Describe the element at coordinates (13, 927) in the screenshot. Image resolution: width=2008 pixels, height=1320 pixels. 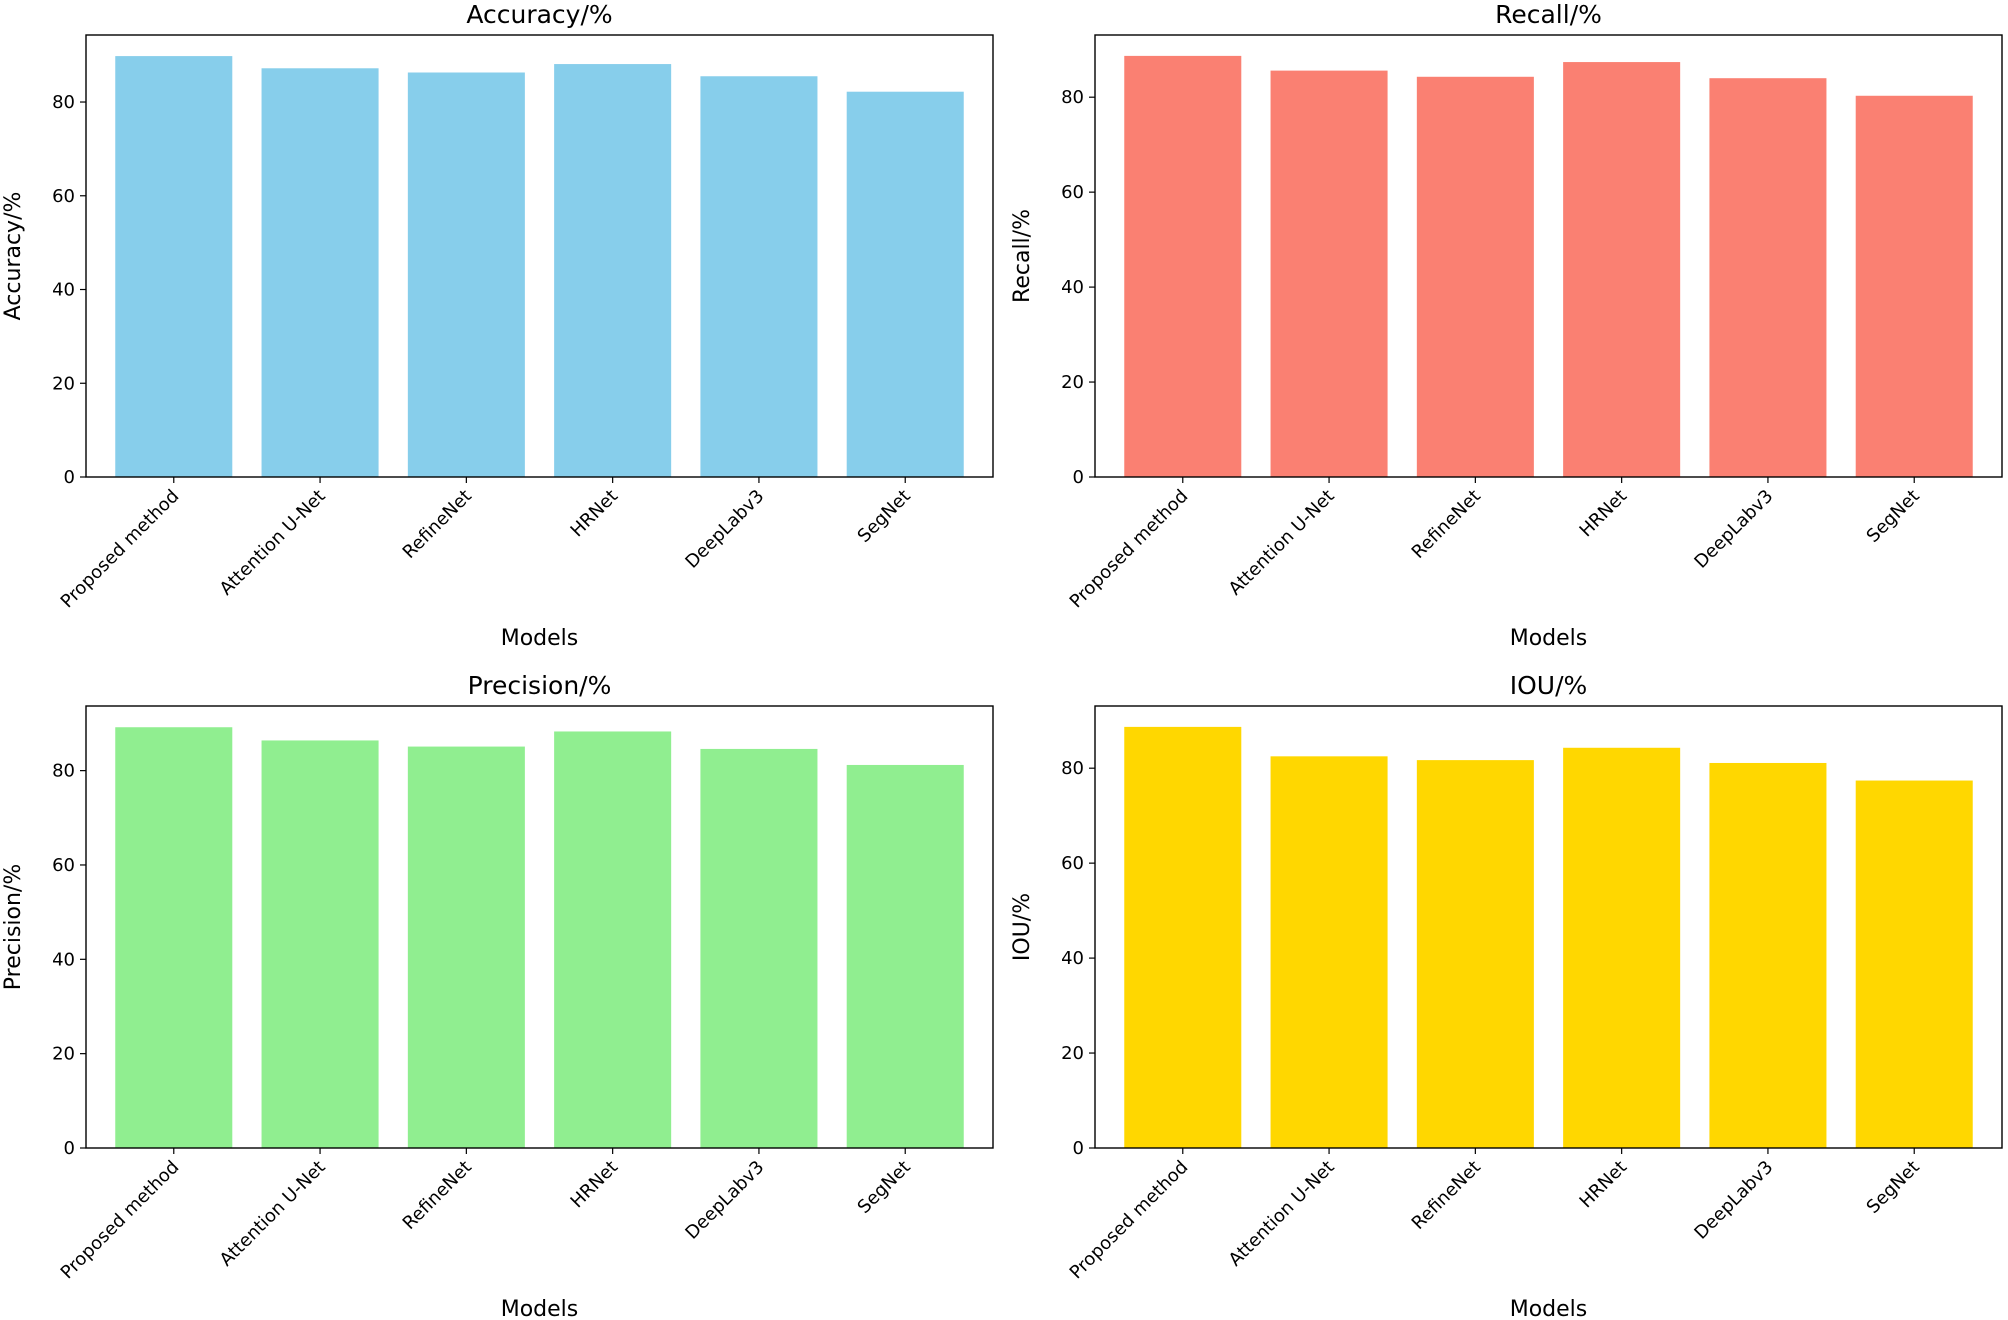
I see `y-axis-label: Precision/%` at that location.